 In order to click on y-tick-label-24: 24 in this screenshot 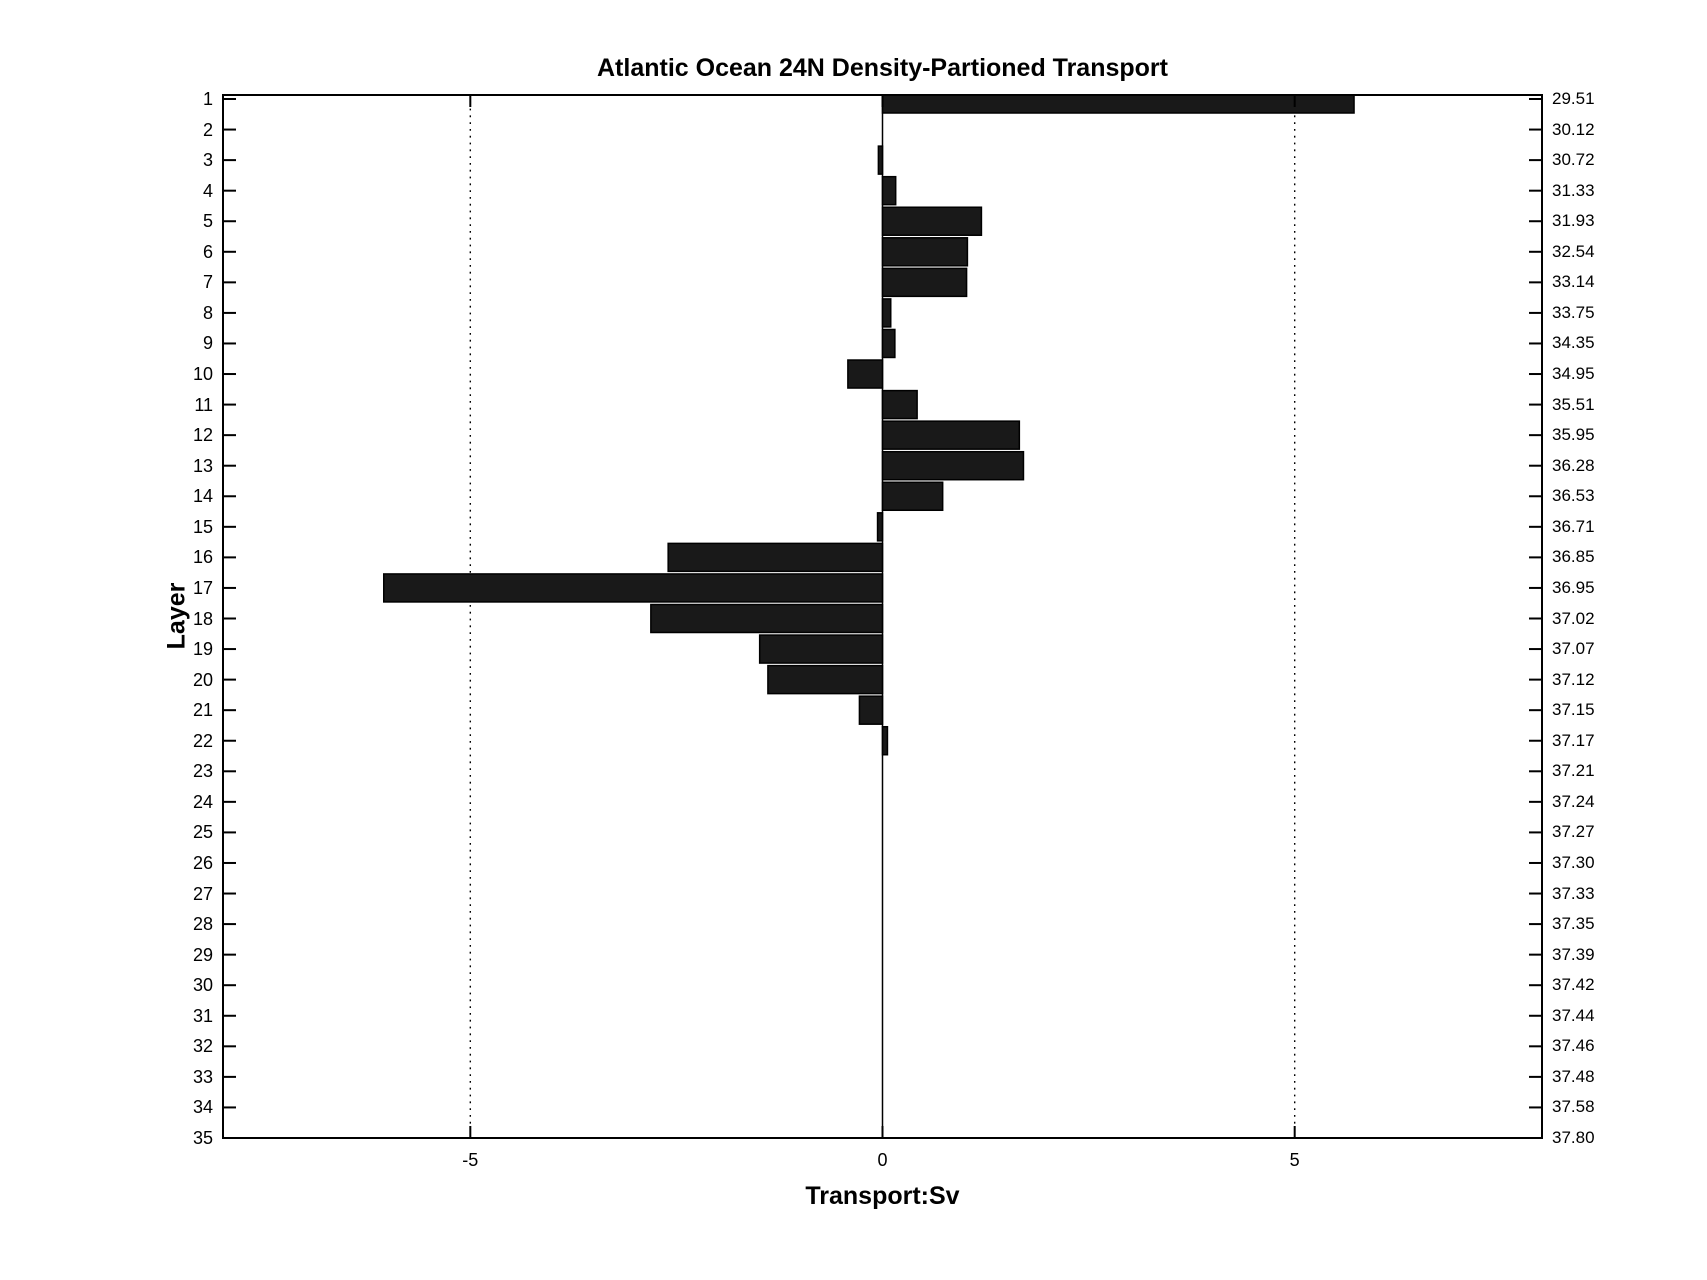, I will do `click(202, 801)`.